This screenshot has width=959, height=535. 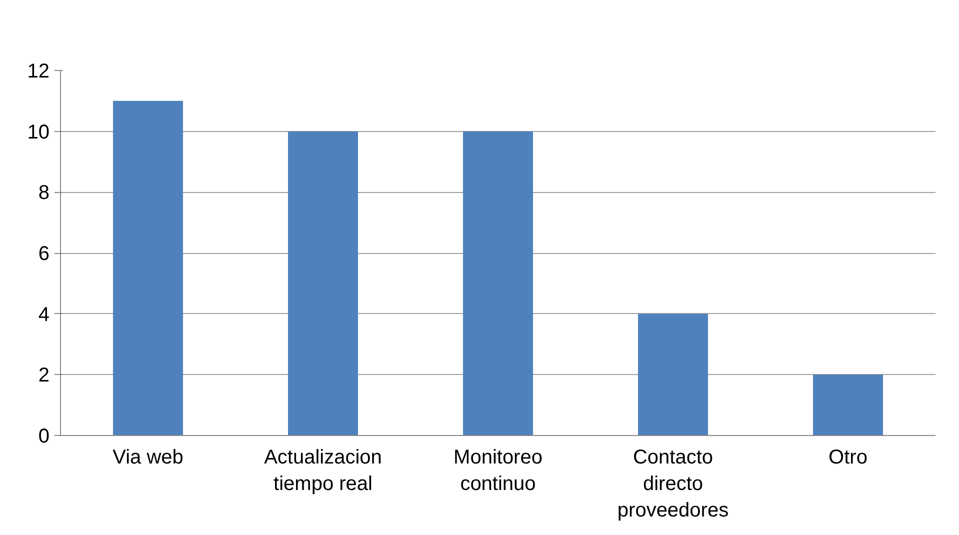 I want to click on x-tick-label: Contacto directo proveedores, so click(x=673, y=484).